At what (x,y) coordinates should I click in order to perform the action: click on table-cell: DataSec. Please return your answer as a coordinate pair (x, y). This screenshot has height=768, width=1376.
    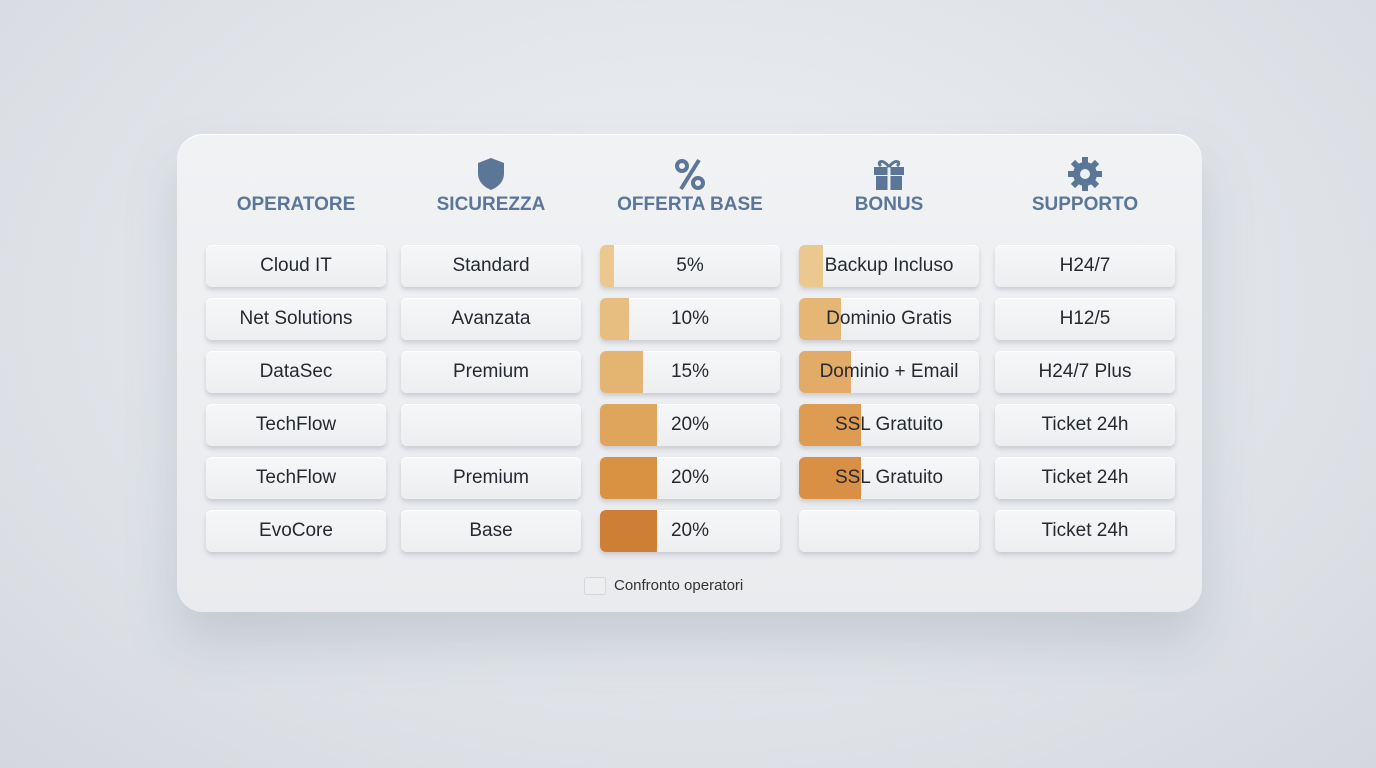
    Looking at the image, I should click on (296, 372).